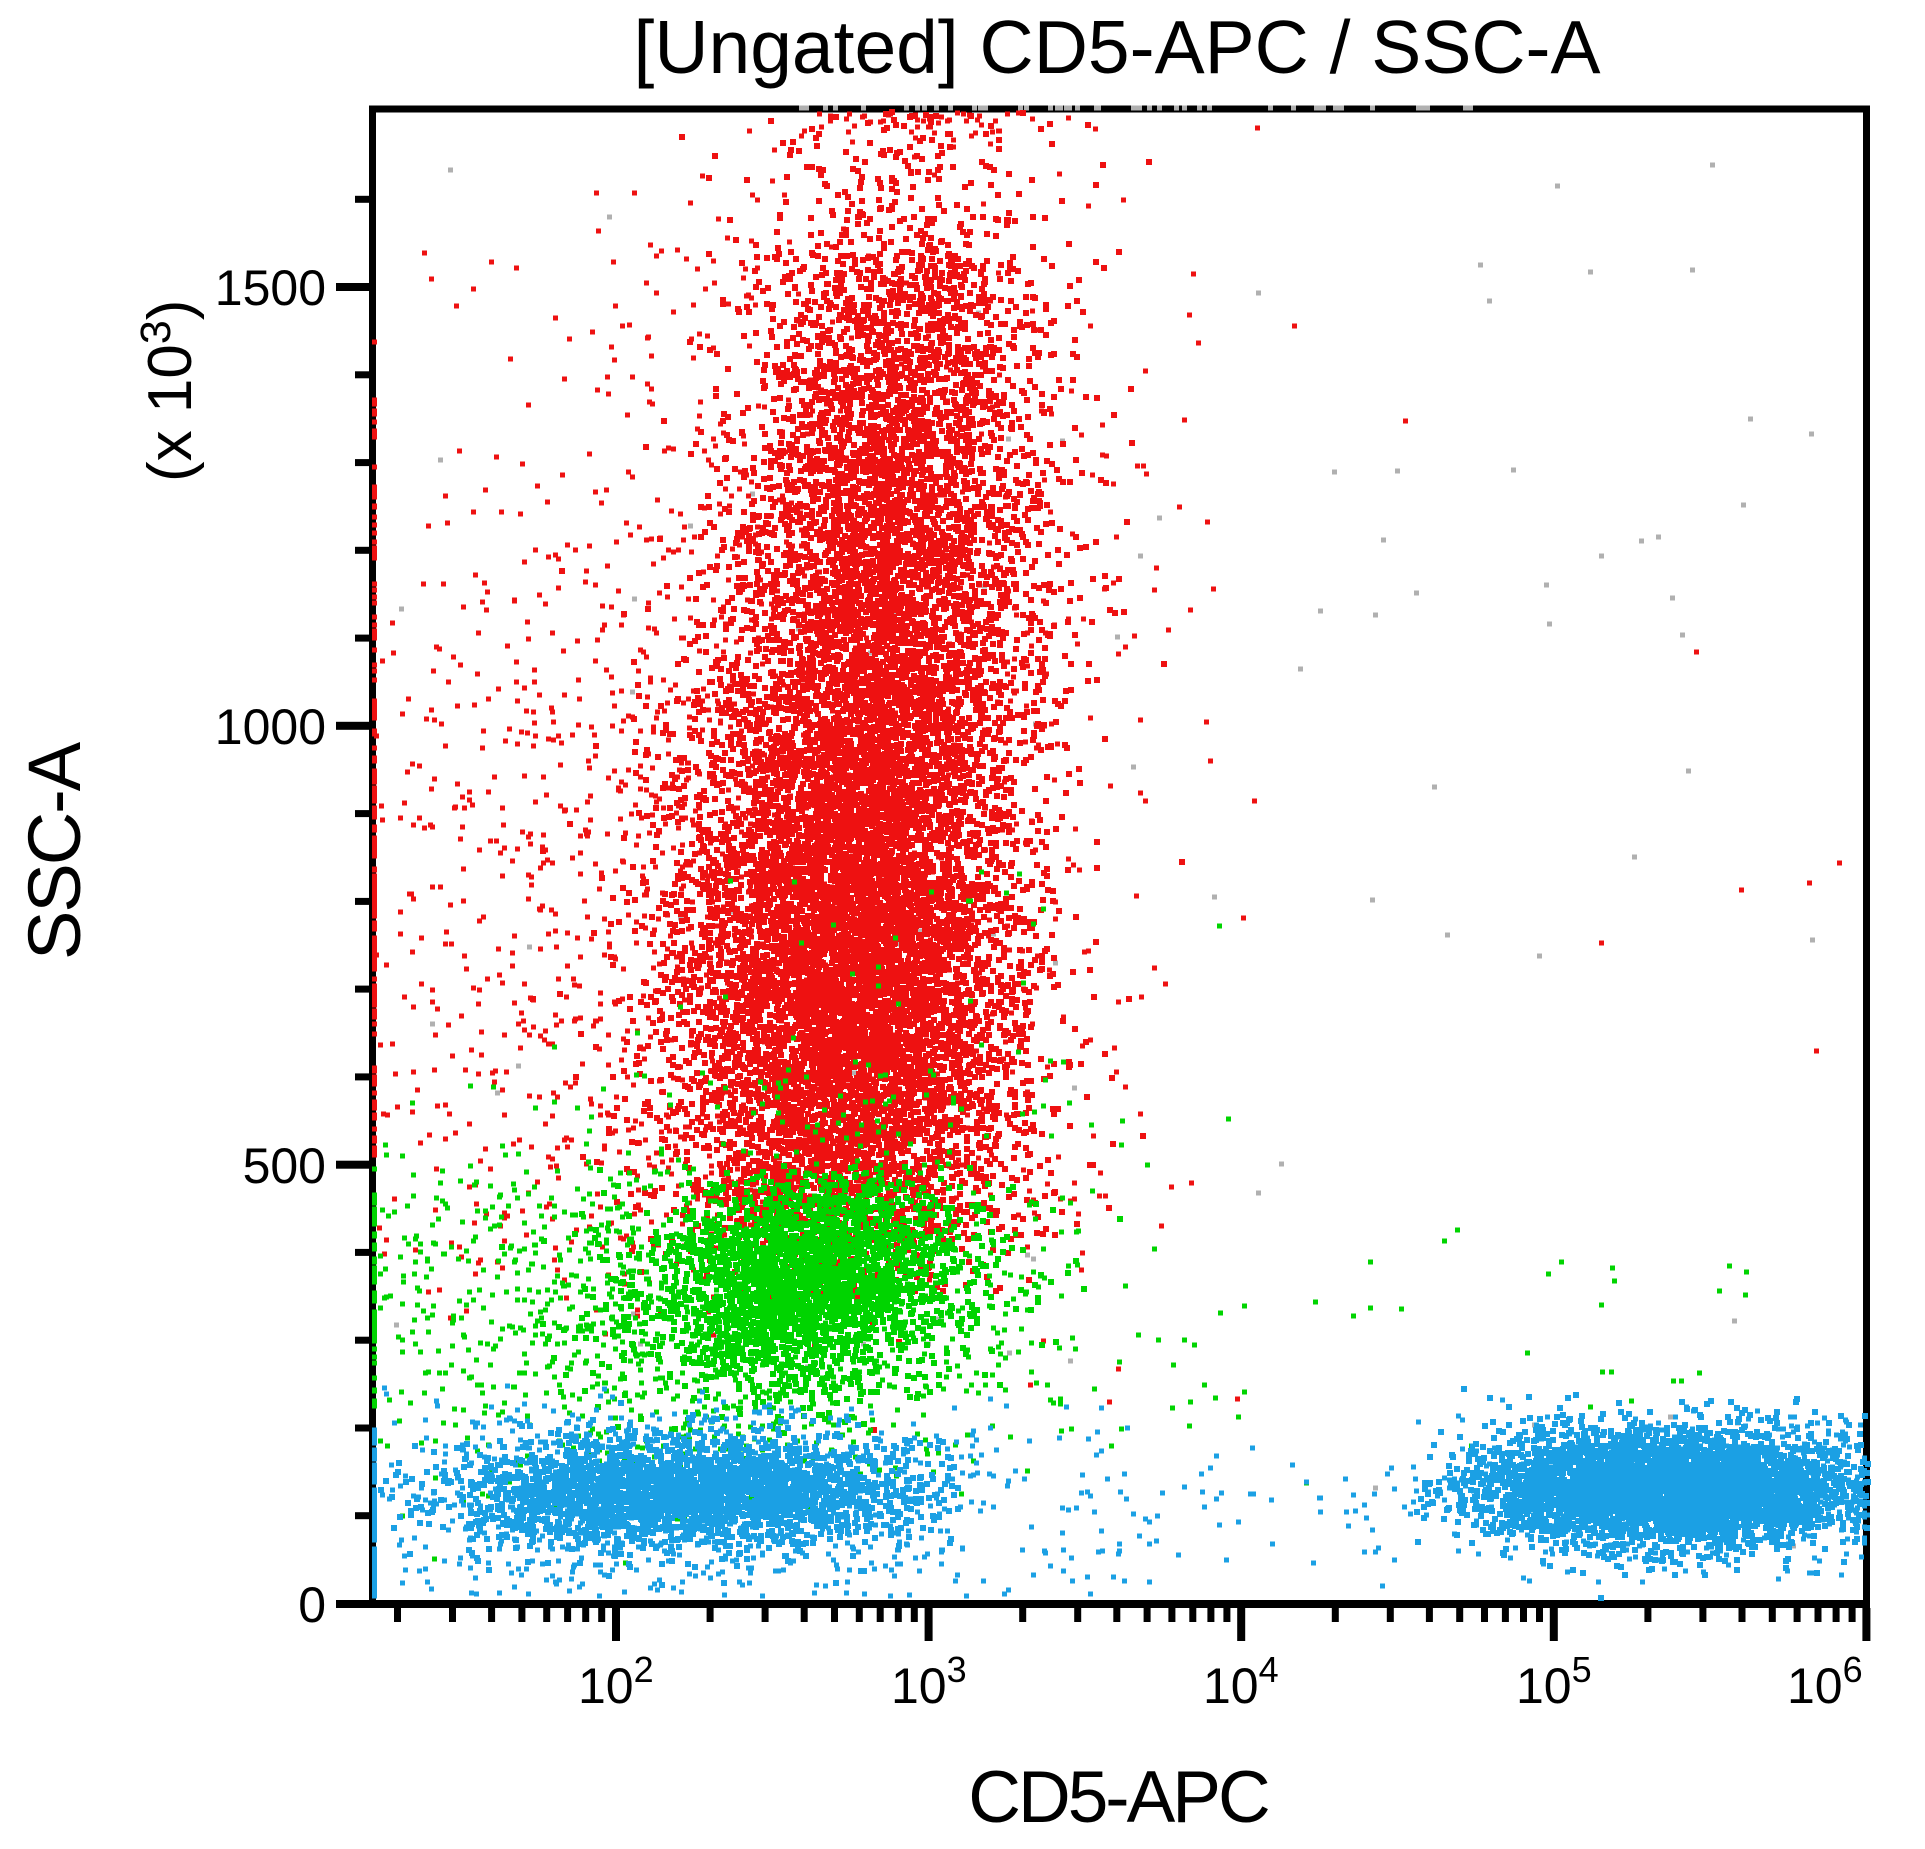 Image resolution: width=1925 pixels, height=1849 pixels. I want to click on svg-text: 0, so click(312, 1605).